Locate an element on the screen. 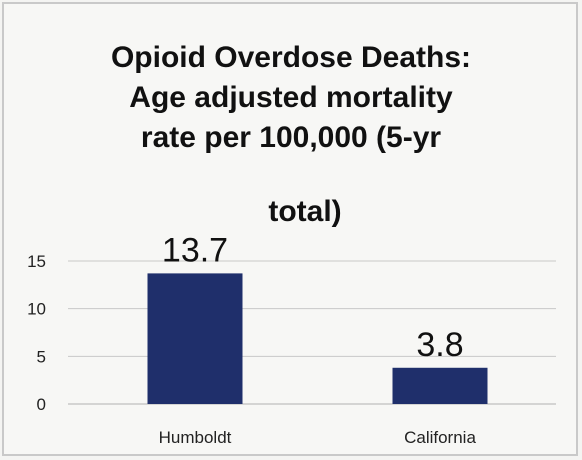 This screenshot has height=460, width=582. chart-title-line-2: Age adjusted mortality is located at coordinates (291, 97).